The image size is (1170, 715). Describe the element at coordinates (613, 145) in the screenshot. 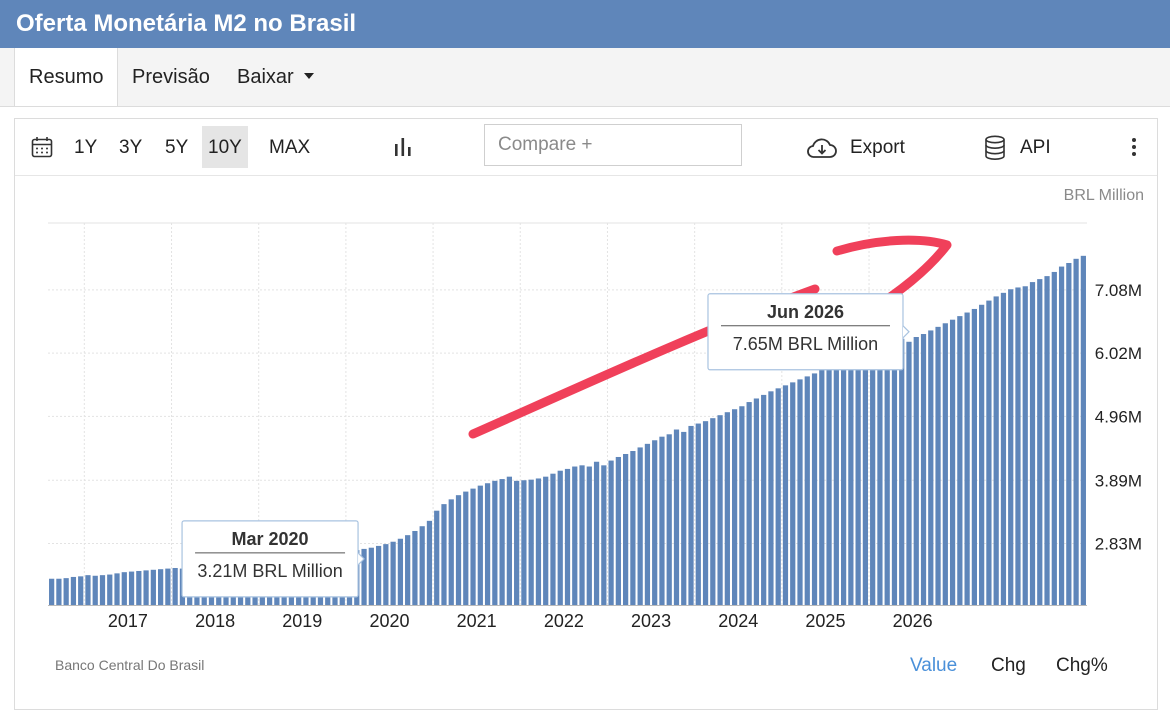

I see `compare-input: Compare +` at that location.